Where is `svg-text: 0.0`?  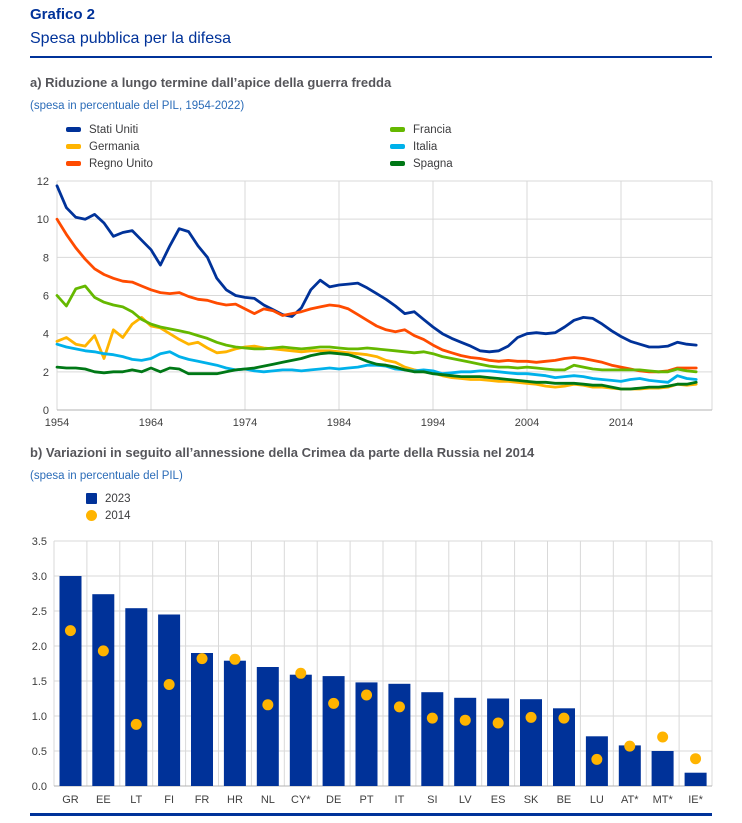 svg-text: 0.0 is located at coordinates (39, 787).